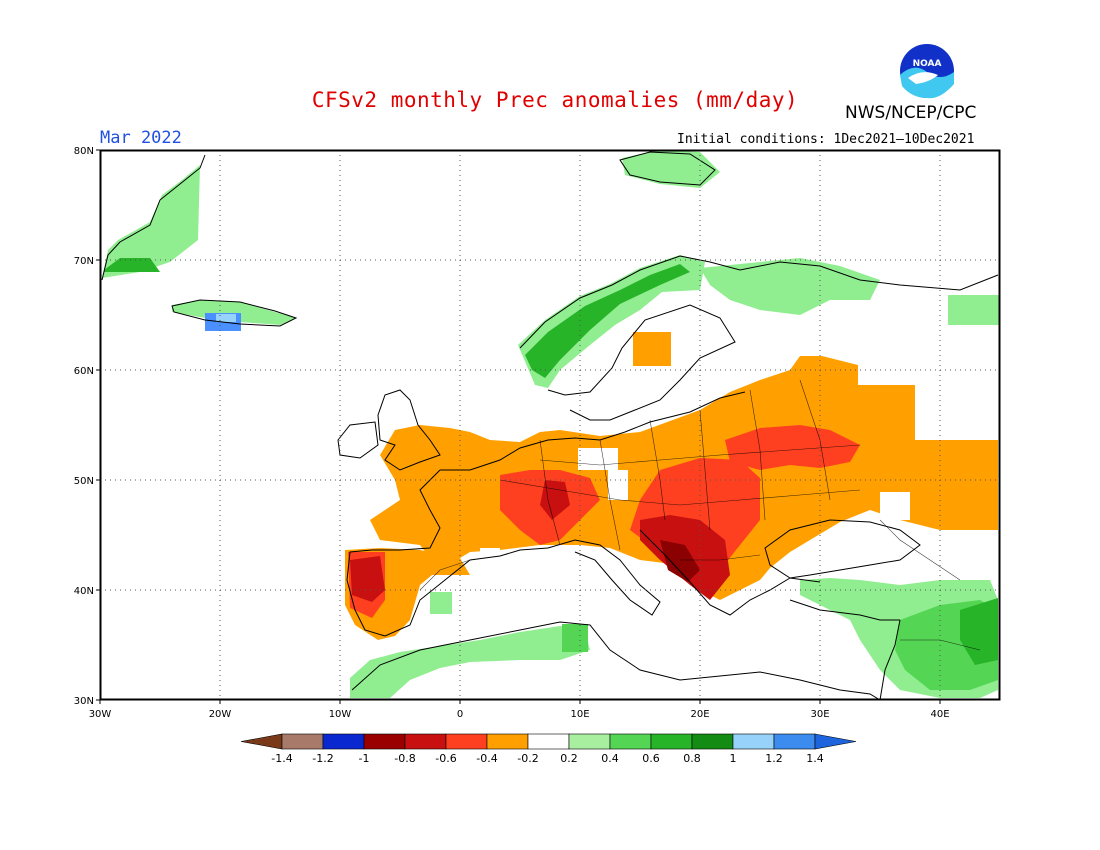  I want to click on colorbar-arrow-left, so click(261, 741).